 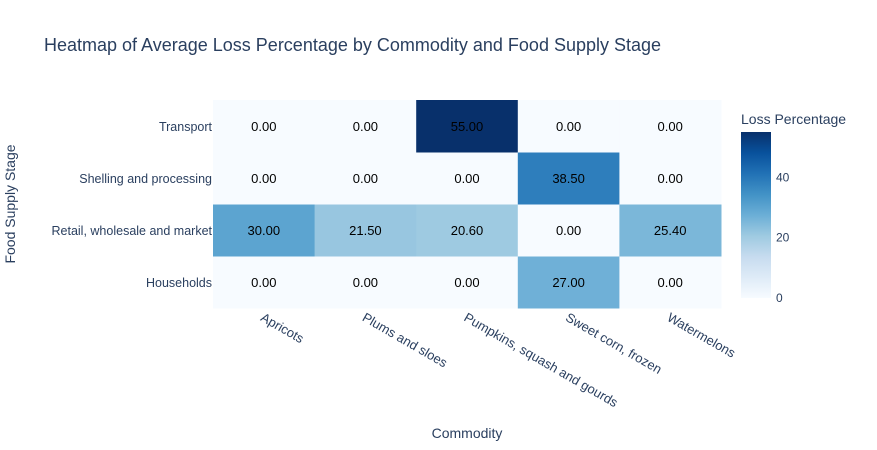 I want to click on colorbar-tick-label: 0, so click(x=779, y=298).